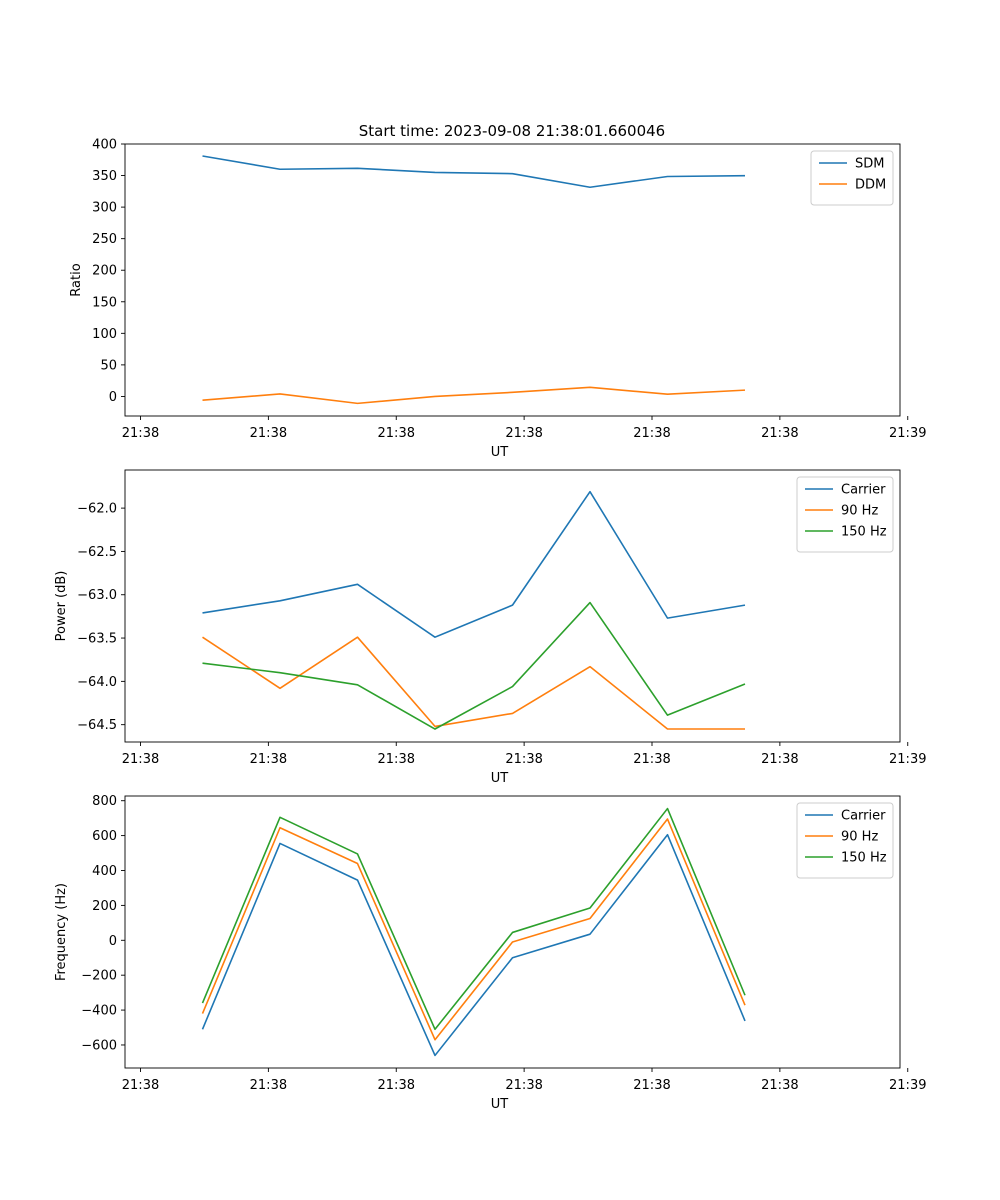 The width and height of the screenshot is (1000, 1200). Describe the element at coordinates (61, 932) in the screenshot. I see `y-axis-label: Frequency (Hz)` at that location.